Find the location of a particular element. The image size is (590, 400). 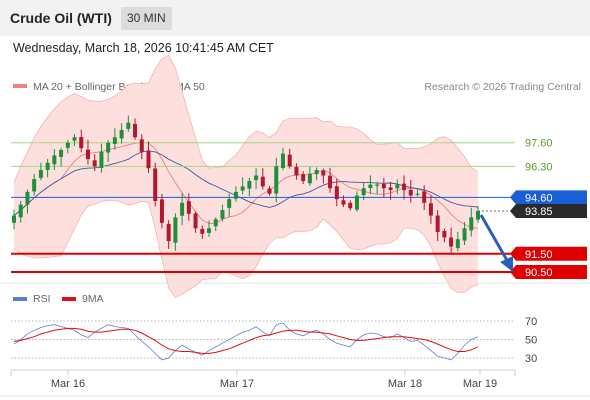

rsi-line is located at coordinates (246, 341).